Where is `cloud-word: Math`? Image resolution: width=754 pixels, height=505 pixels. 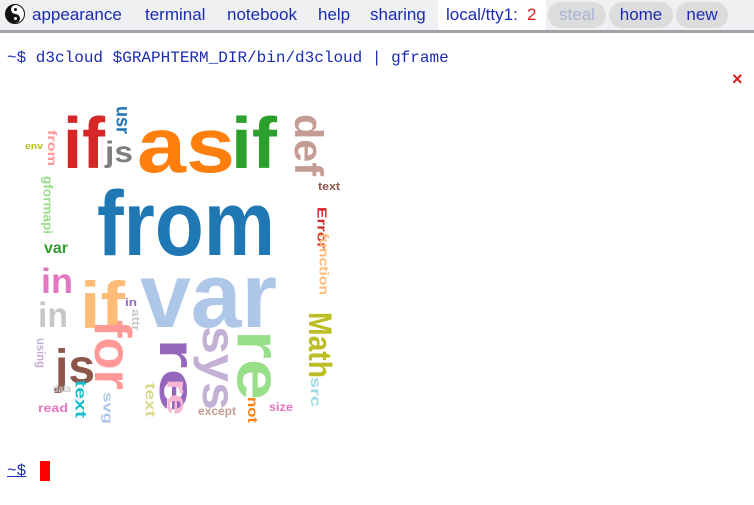 cloud-word: Math is located at coordinates (320, 345).